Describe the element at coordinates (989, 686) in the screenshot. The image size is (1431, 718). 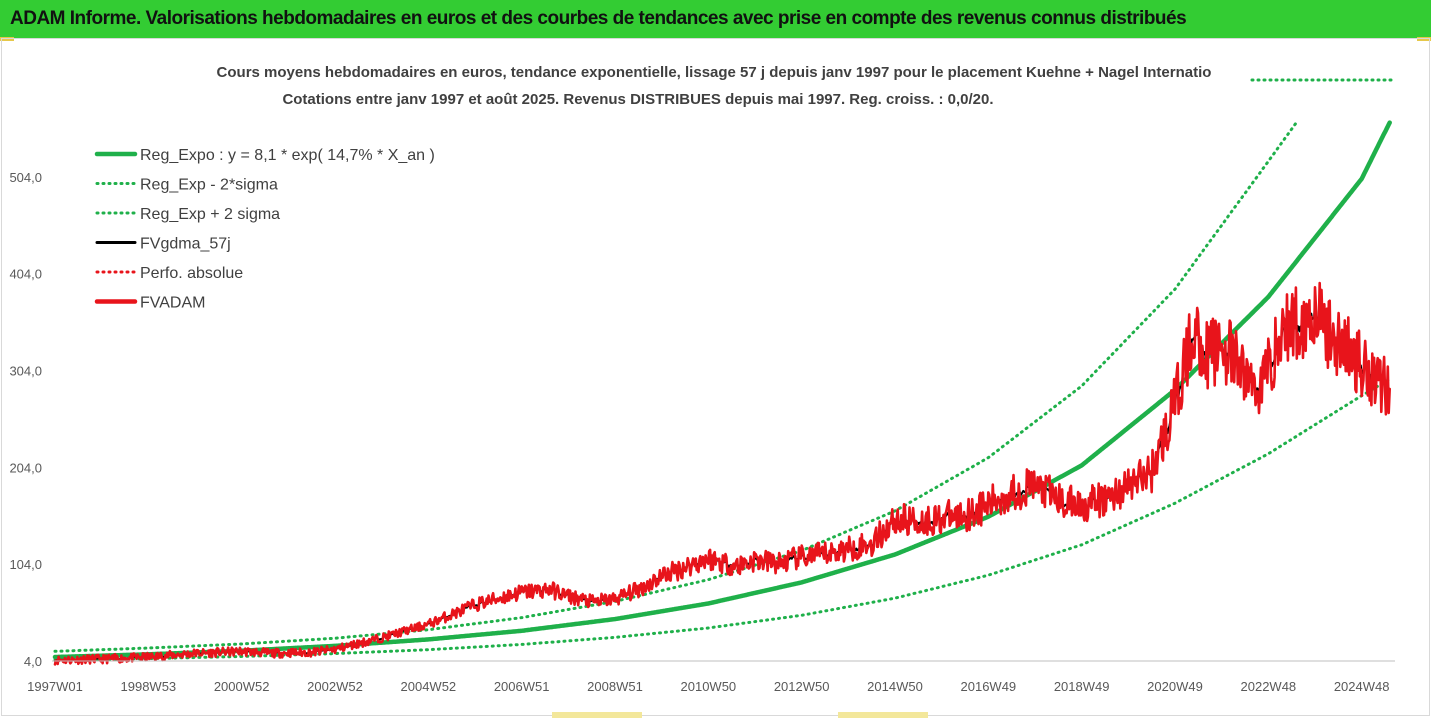
I see `x-tick-label: 2016W49` at that location.